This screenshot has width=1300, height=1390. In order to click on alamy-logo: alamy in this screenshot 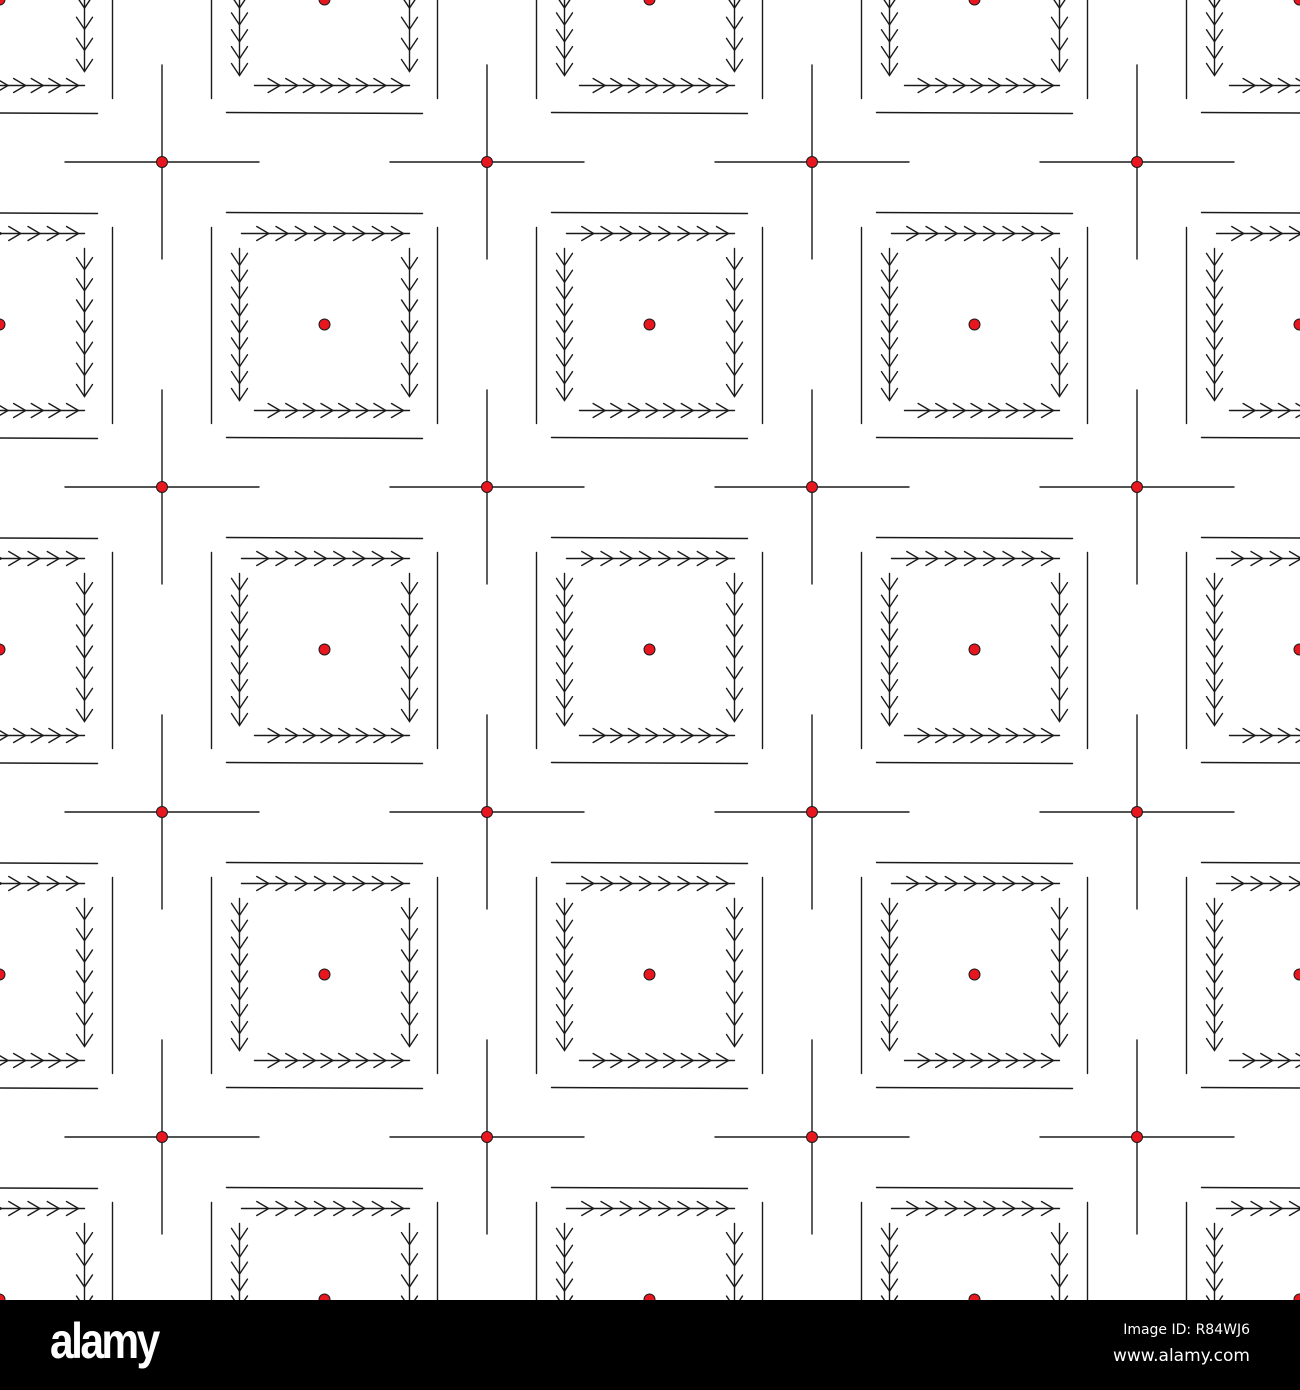, I will do `click(105, 1341)`.